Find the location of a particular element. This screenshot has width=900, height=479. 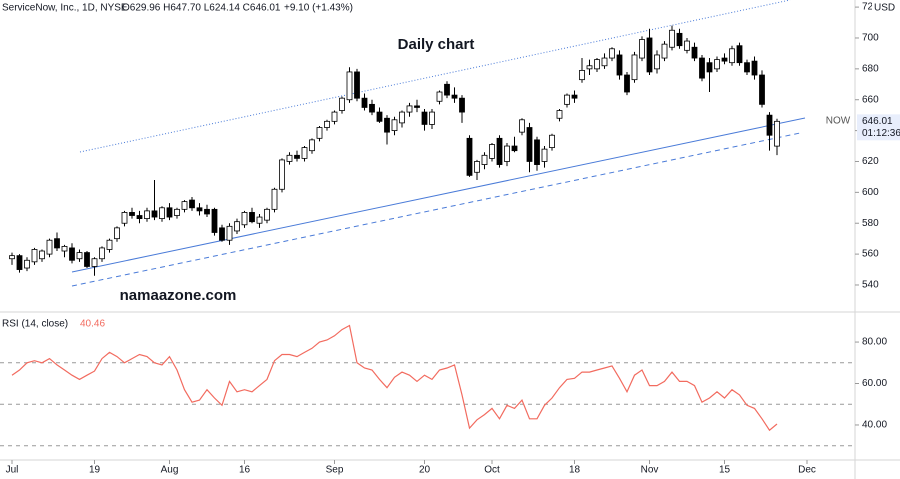

x-tick-label: Dec is located at coordinates (807, 470).